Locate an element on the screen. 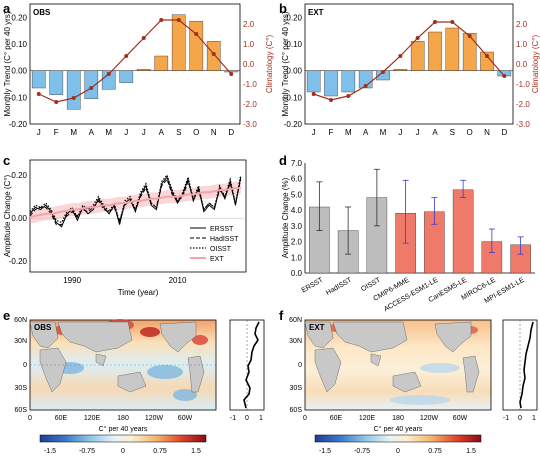 The image size is (540, 459). lat-label: 60S is located at coordinates (296, 410).